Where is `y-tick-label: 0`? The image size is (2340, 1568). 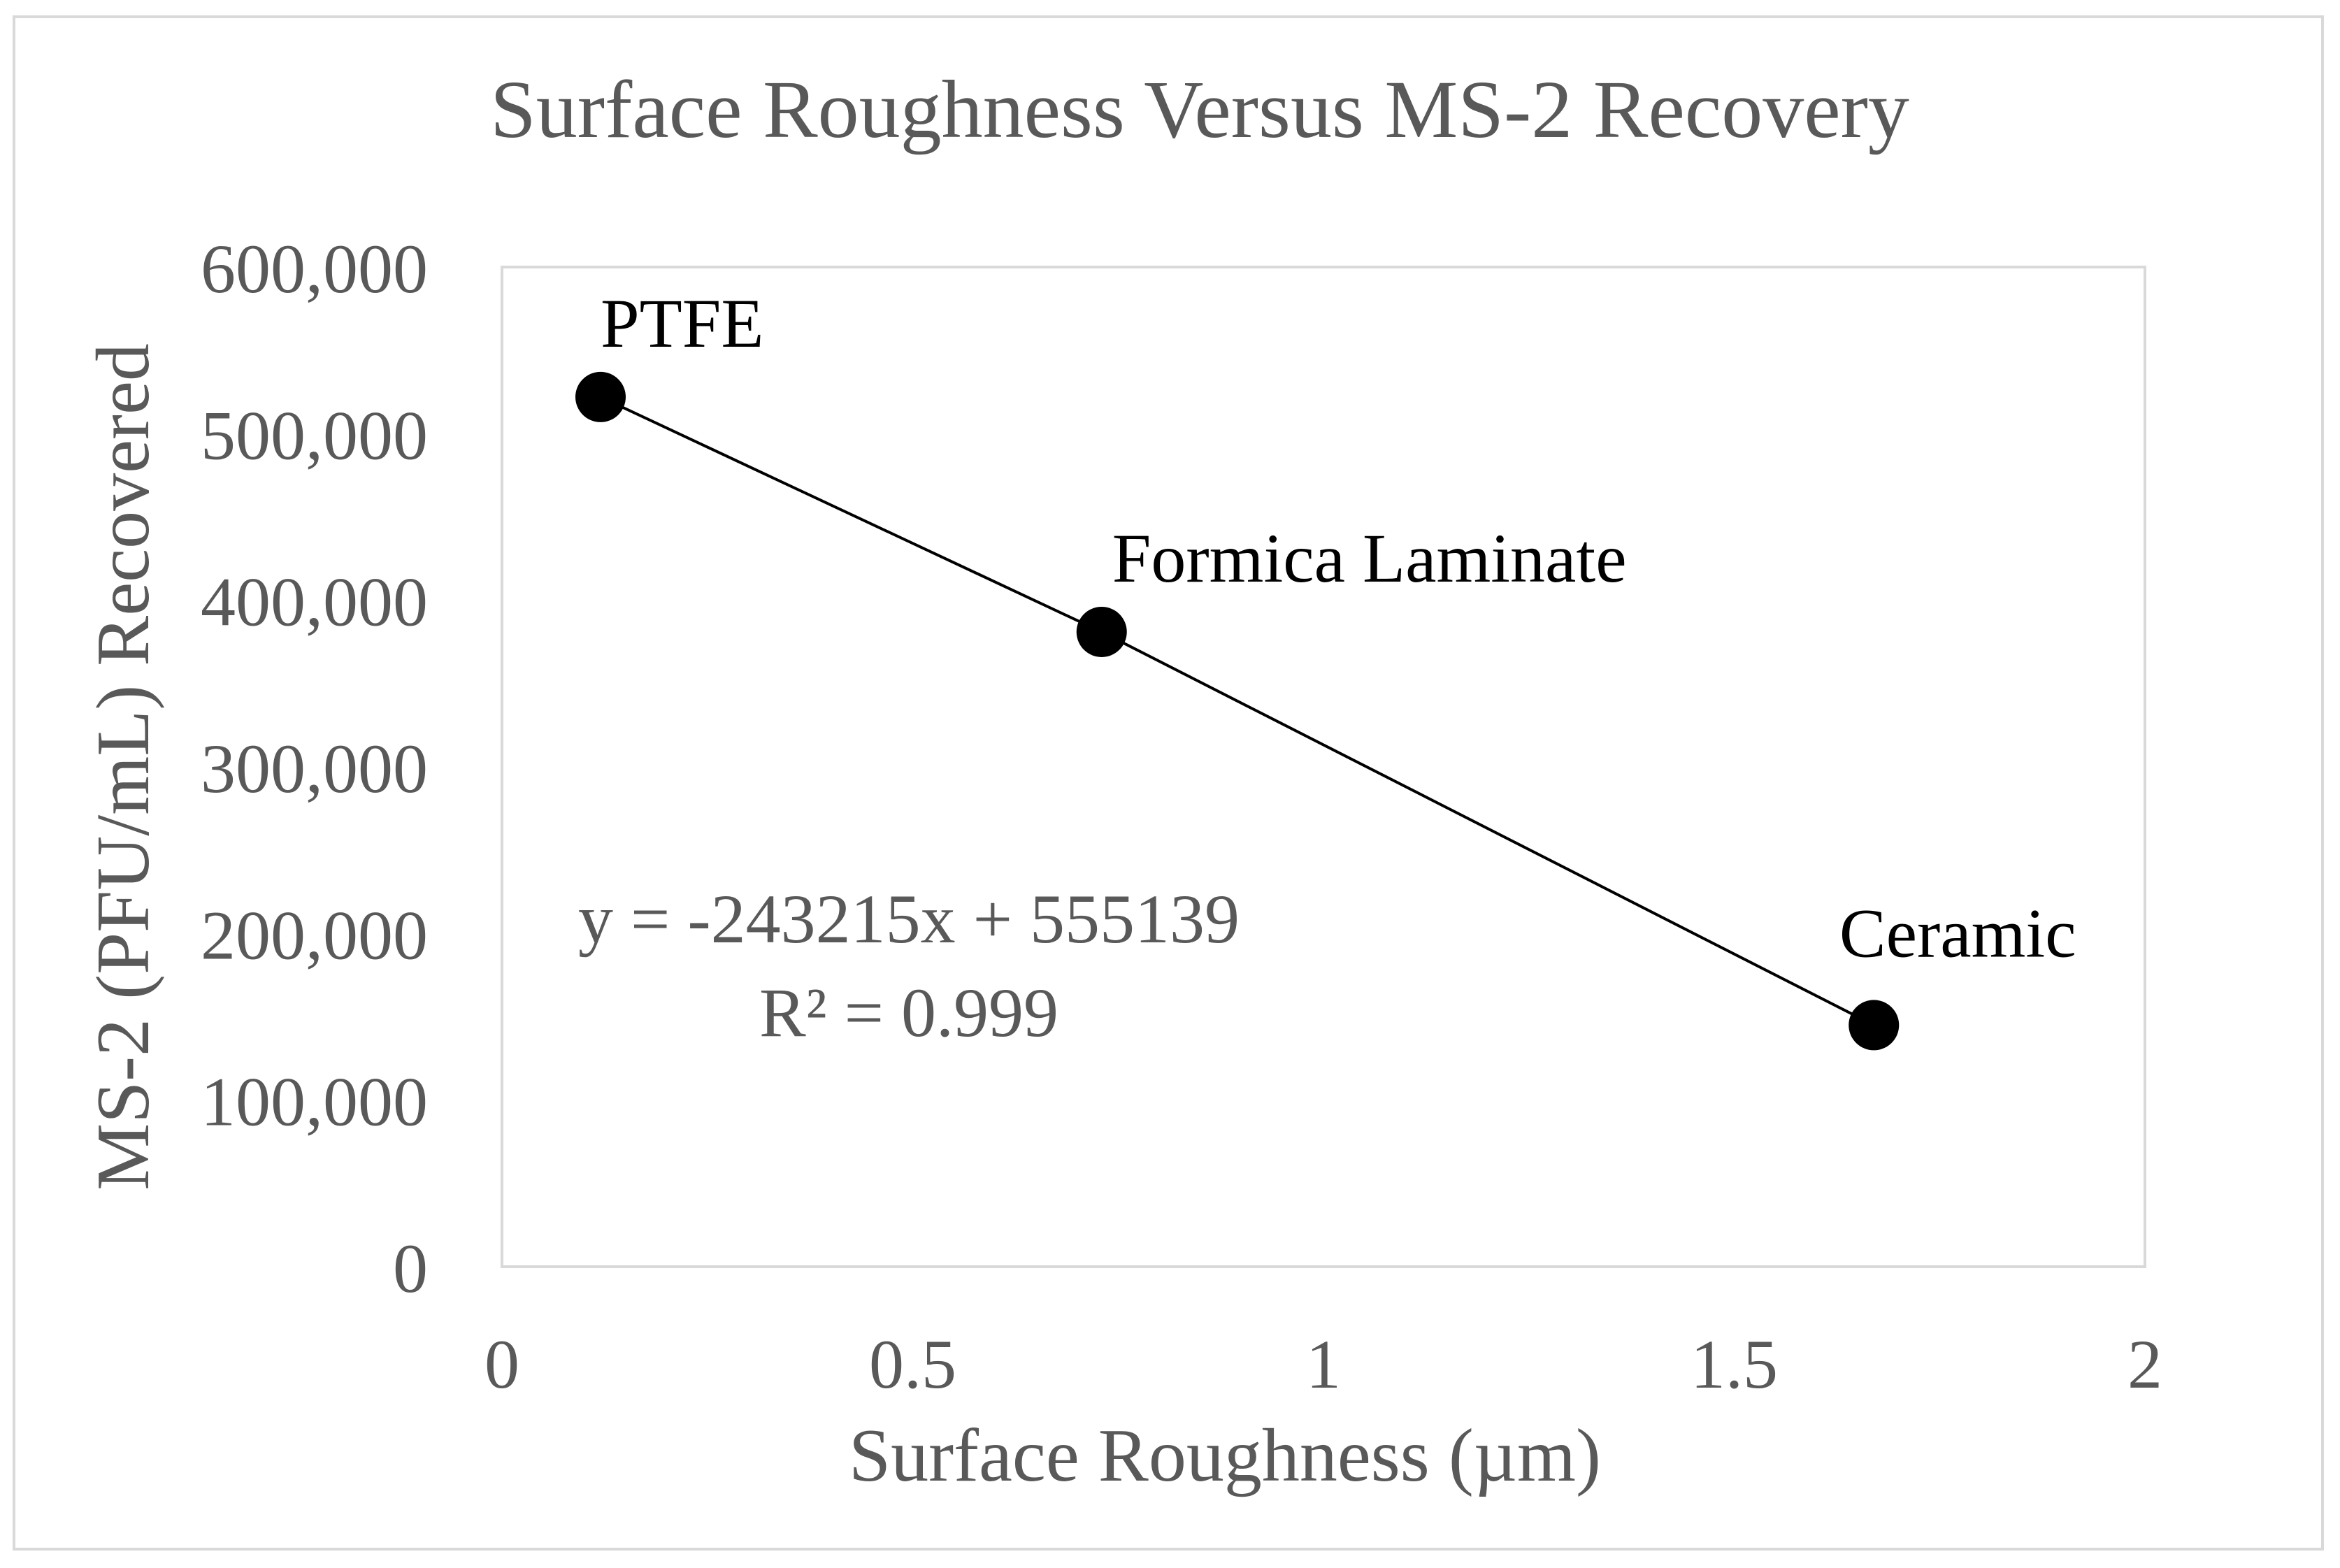 y-tick-label: 0 is located at coordinates (410, 1268).